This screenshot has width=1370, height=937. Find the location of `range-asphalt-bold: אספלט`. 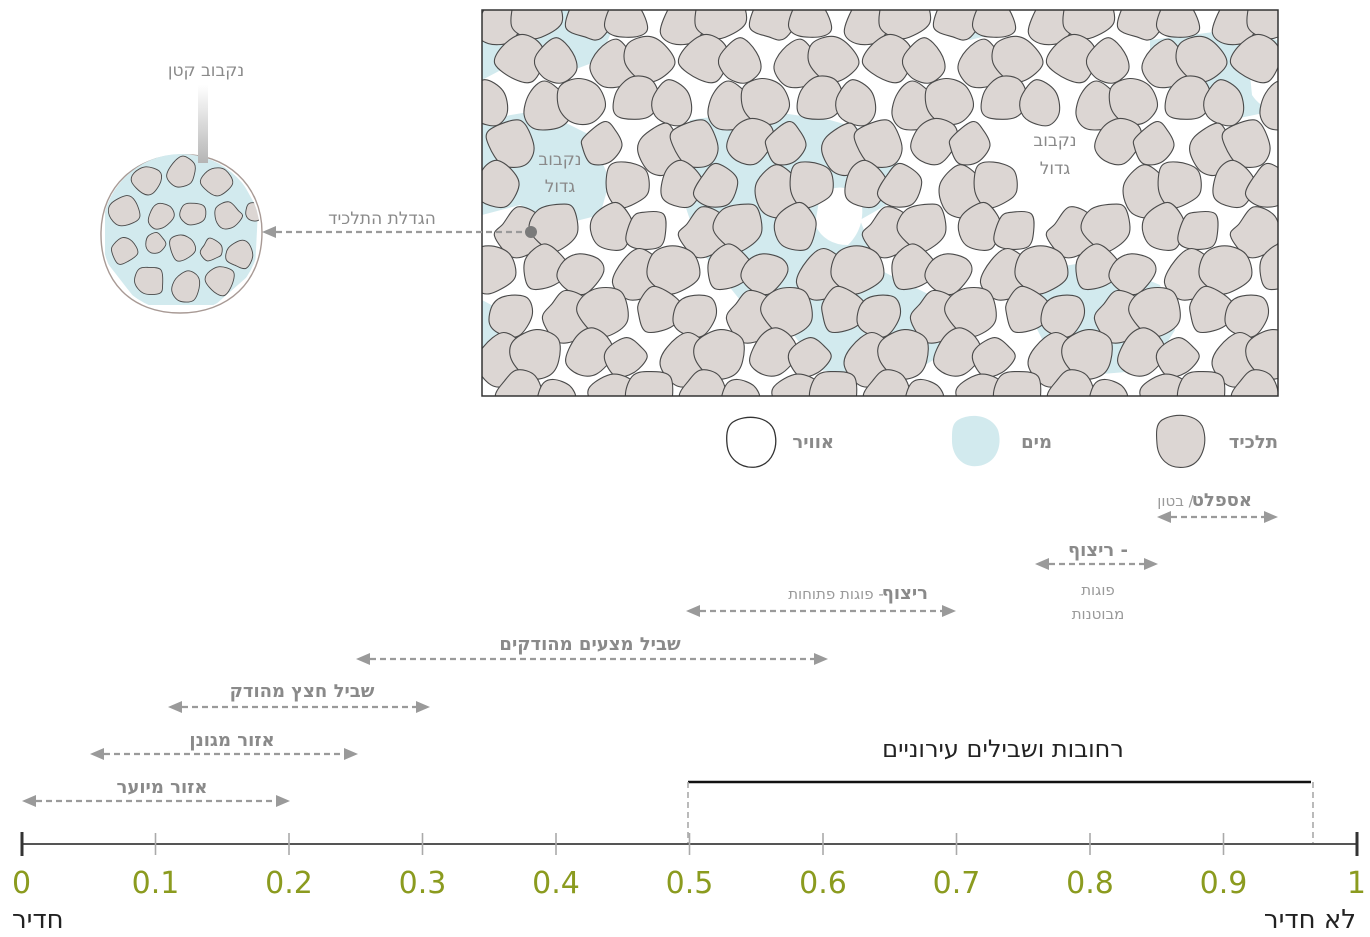

range-asphalt-bold: אספלט is located at coordinates (1222, 500).